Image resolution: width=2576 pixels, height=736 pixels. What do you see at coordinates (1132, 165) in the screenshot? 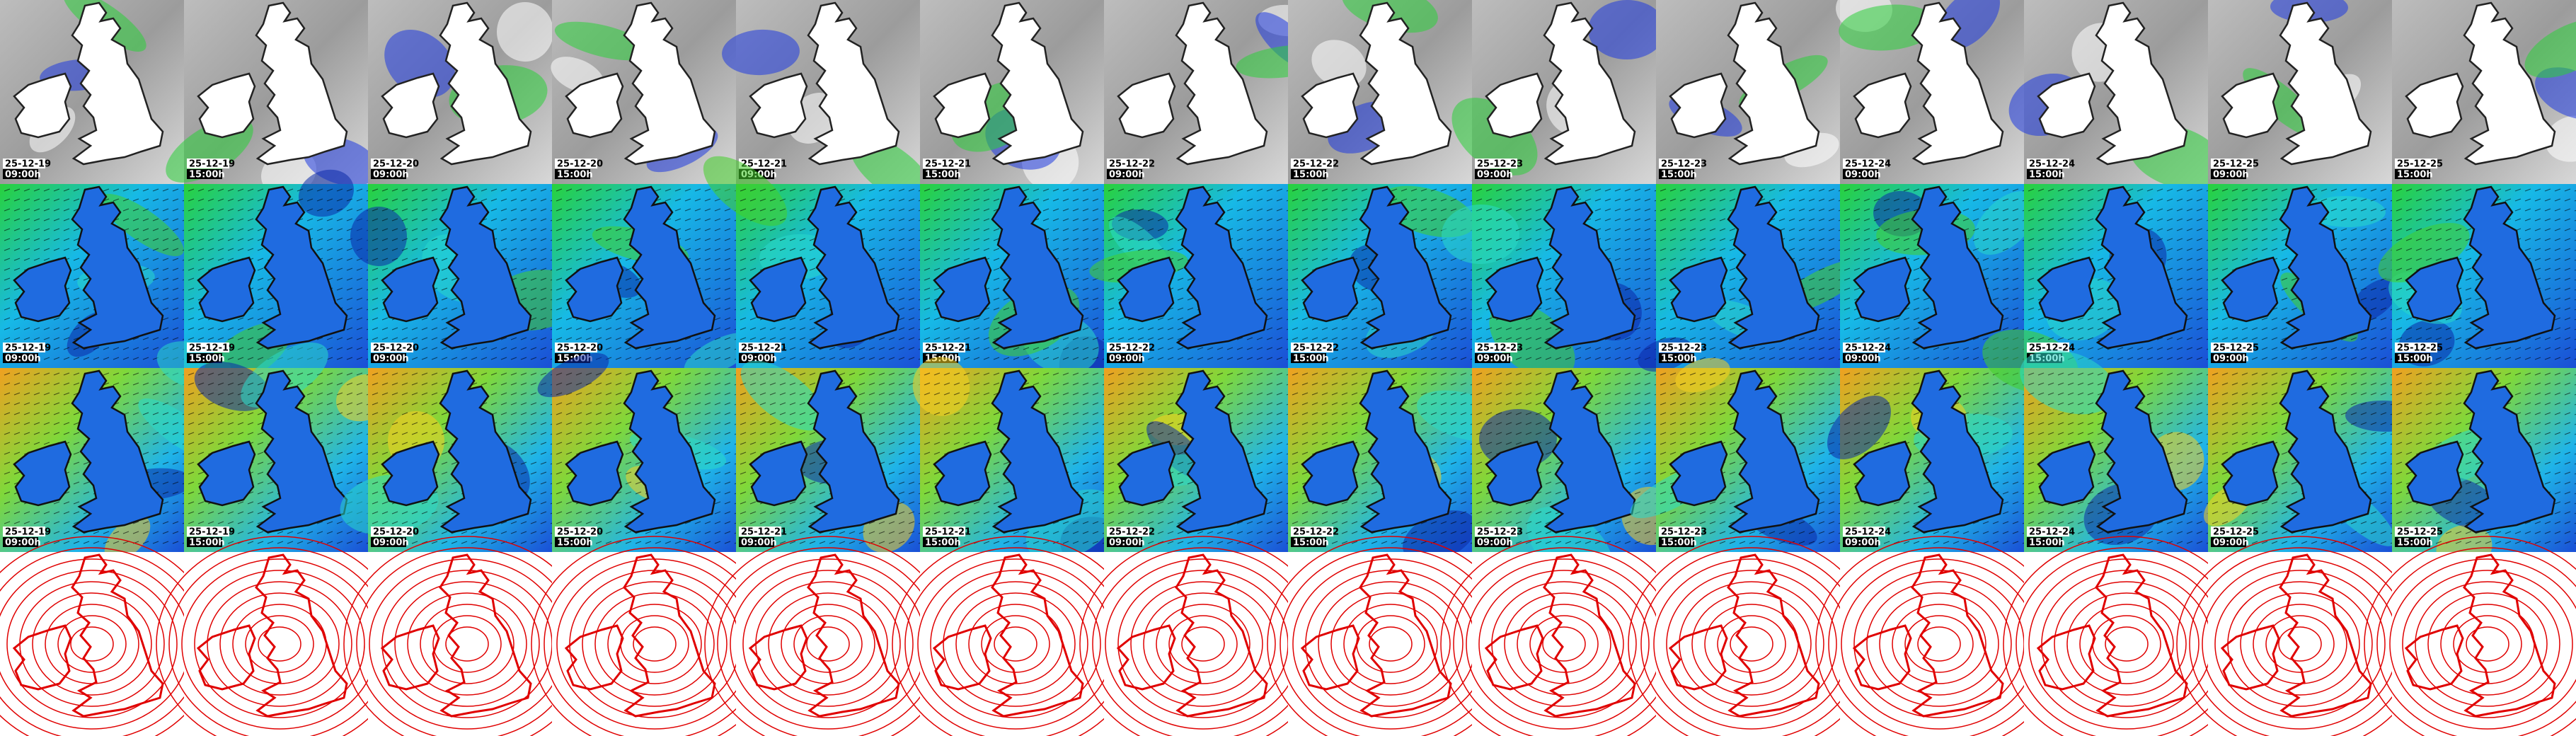
I see `date-label: 25-12-22` at bounding box center [1132, 165].